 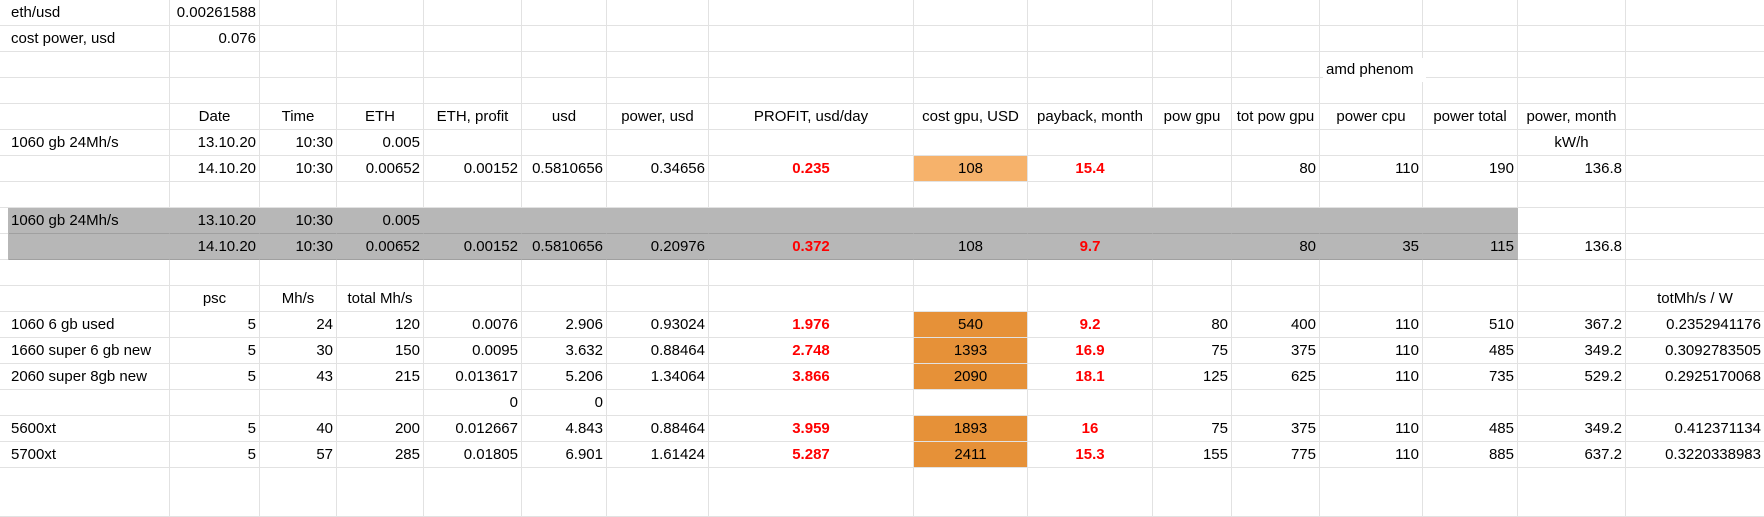 What do you see at coordinates (89, 325) in the screenshot?
I see `sheet-cell: 1060 6 gb used` at bounding box center [89, 325].